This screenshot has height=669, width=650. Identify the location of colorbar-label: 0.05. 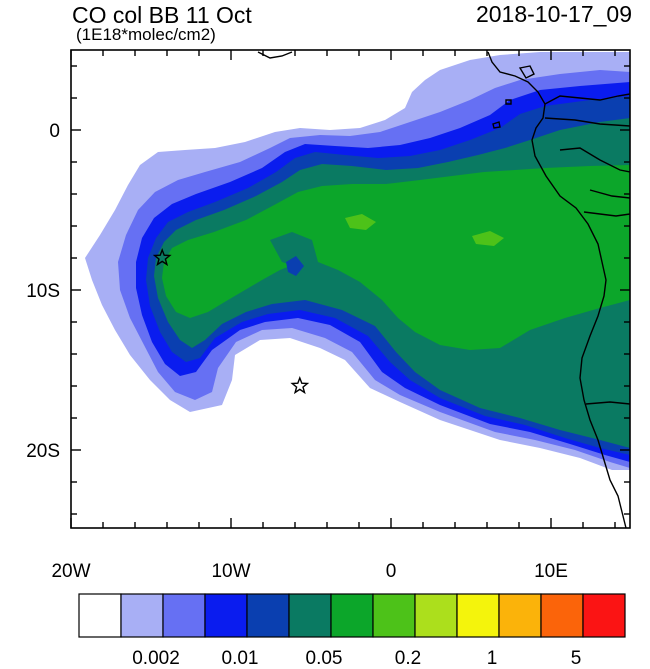
(324, 658).